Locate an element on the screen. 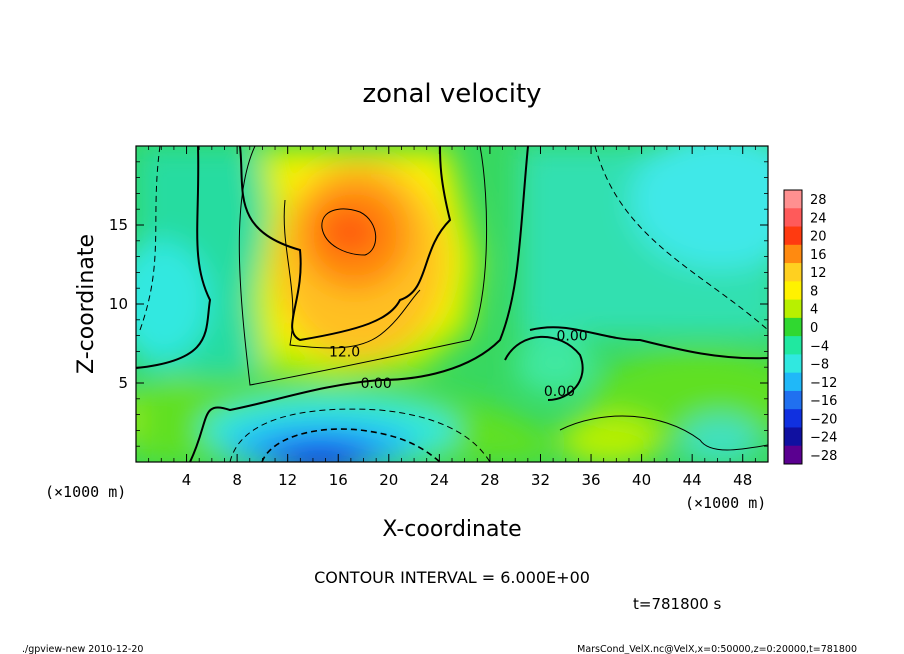  x-tick-label: 20 is located at coordinates (388, 480).